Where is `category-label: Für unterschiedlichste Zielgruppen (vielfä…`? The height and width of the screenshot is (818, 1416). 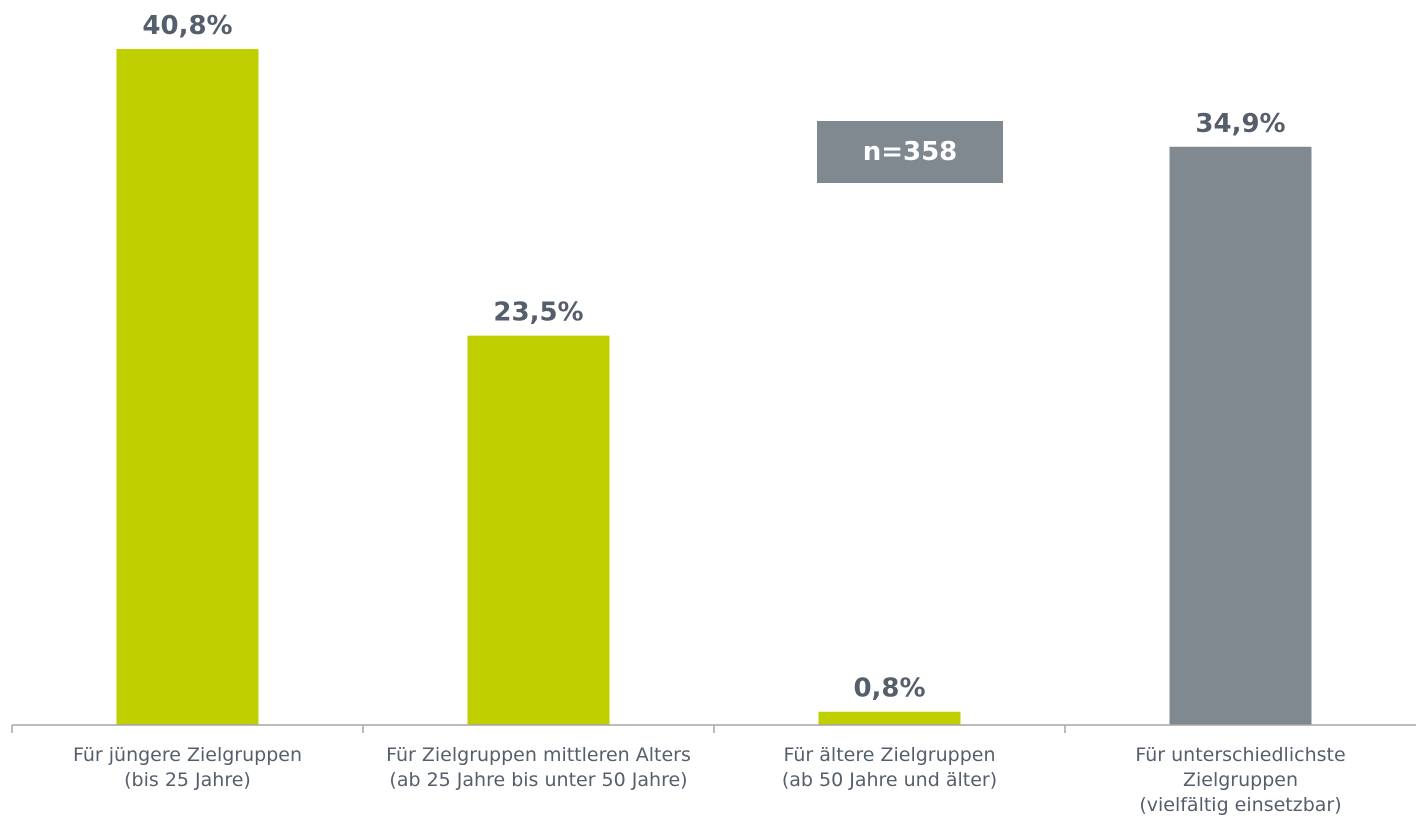
category-label: Für unterschiedlichste Zielgruppen (vielfä… is located at coordinates (1240, 780).